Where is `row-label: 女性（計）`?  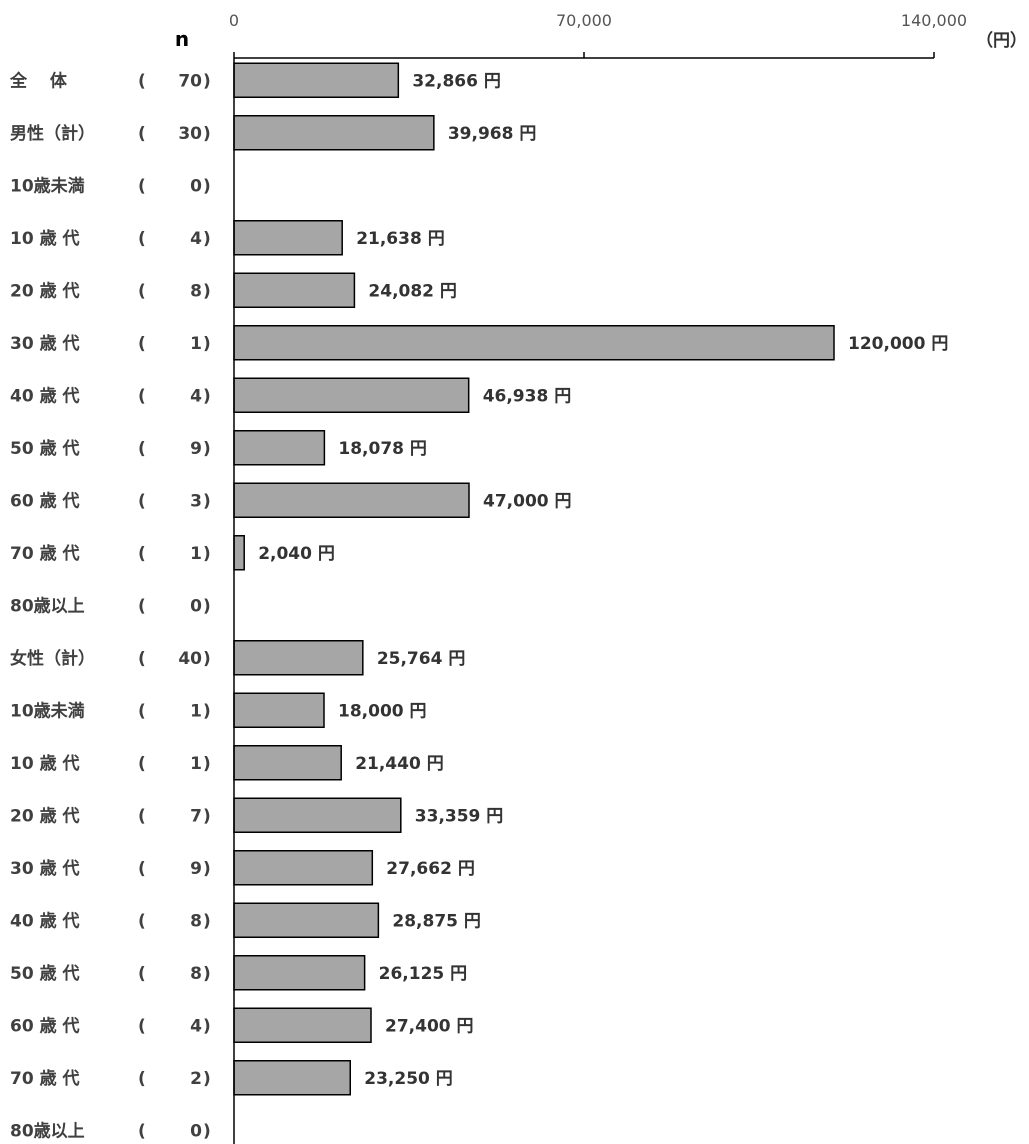 row-label: 女性（計） is located at coordinates (52, 658).